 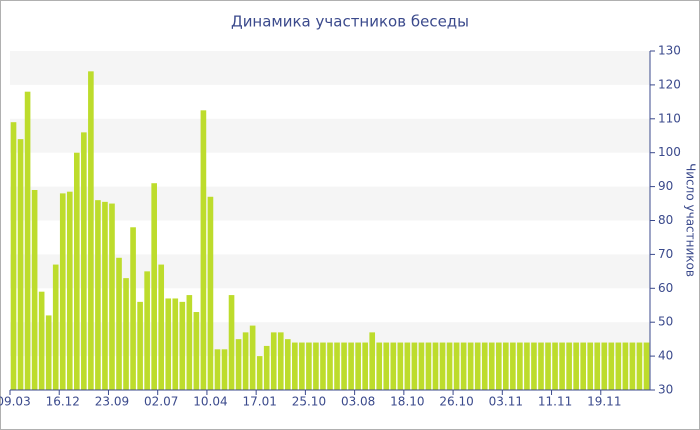 What do you see at coordinates (555, 402) in the screenshot?
I see `x-tick-label: 11.11` at bounding box center [555, 402].